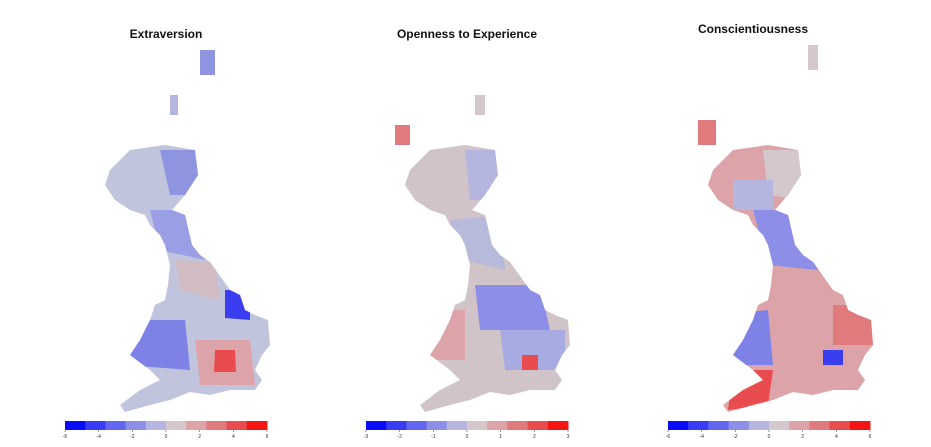 The image size is (931, 447). I want to click on colorbar-tick-label: -1, so click(433, 437).